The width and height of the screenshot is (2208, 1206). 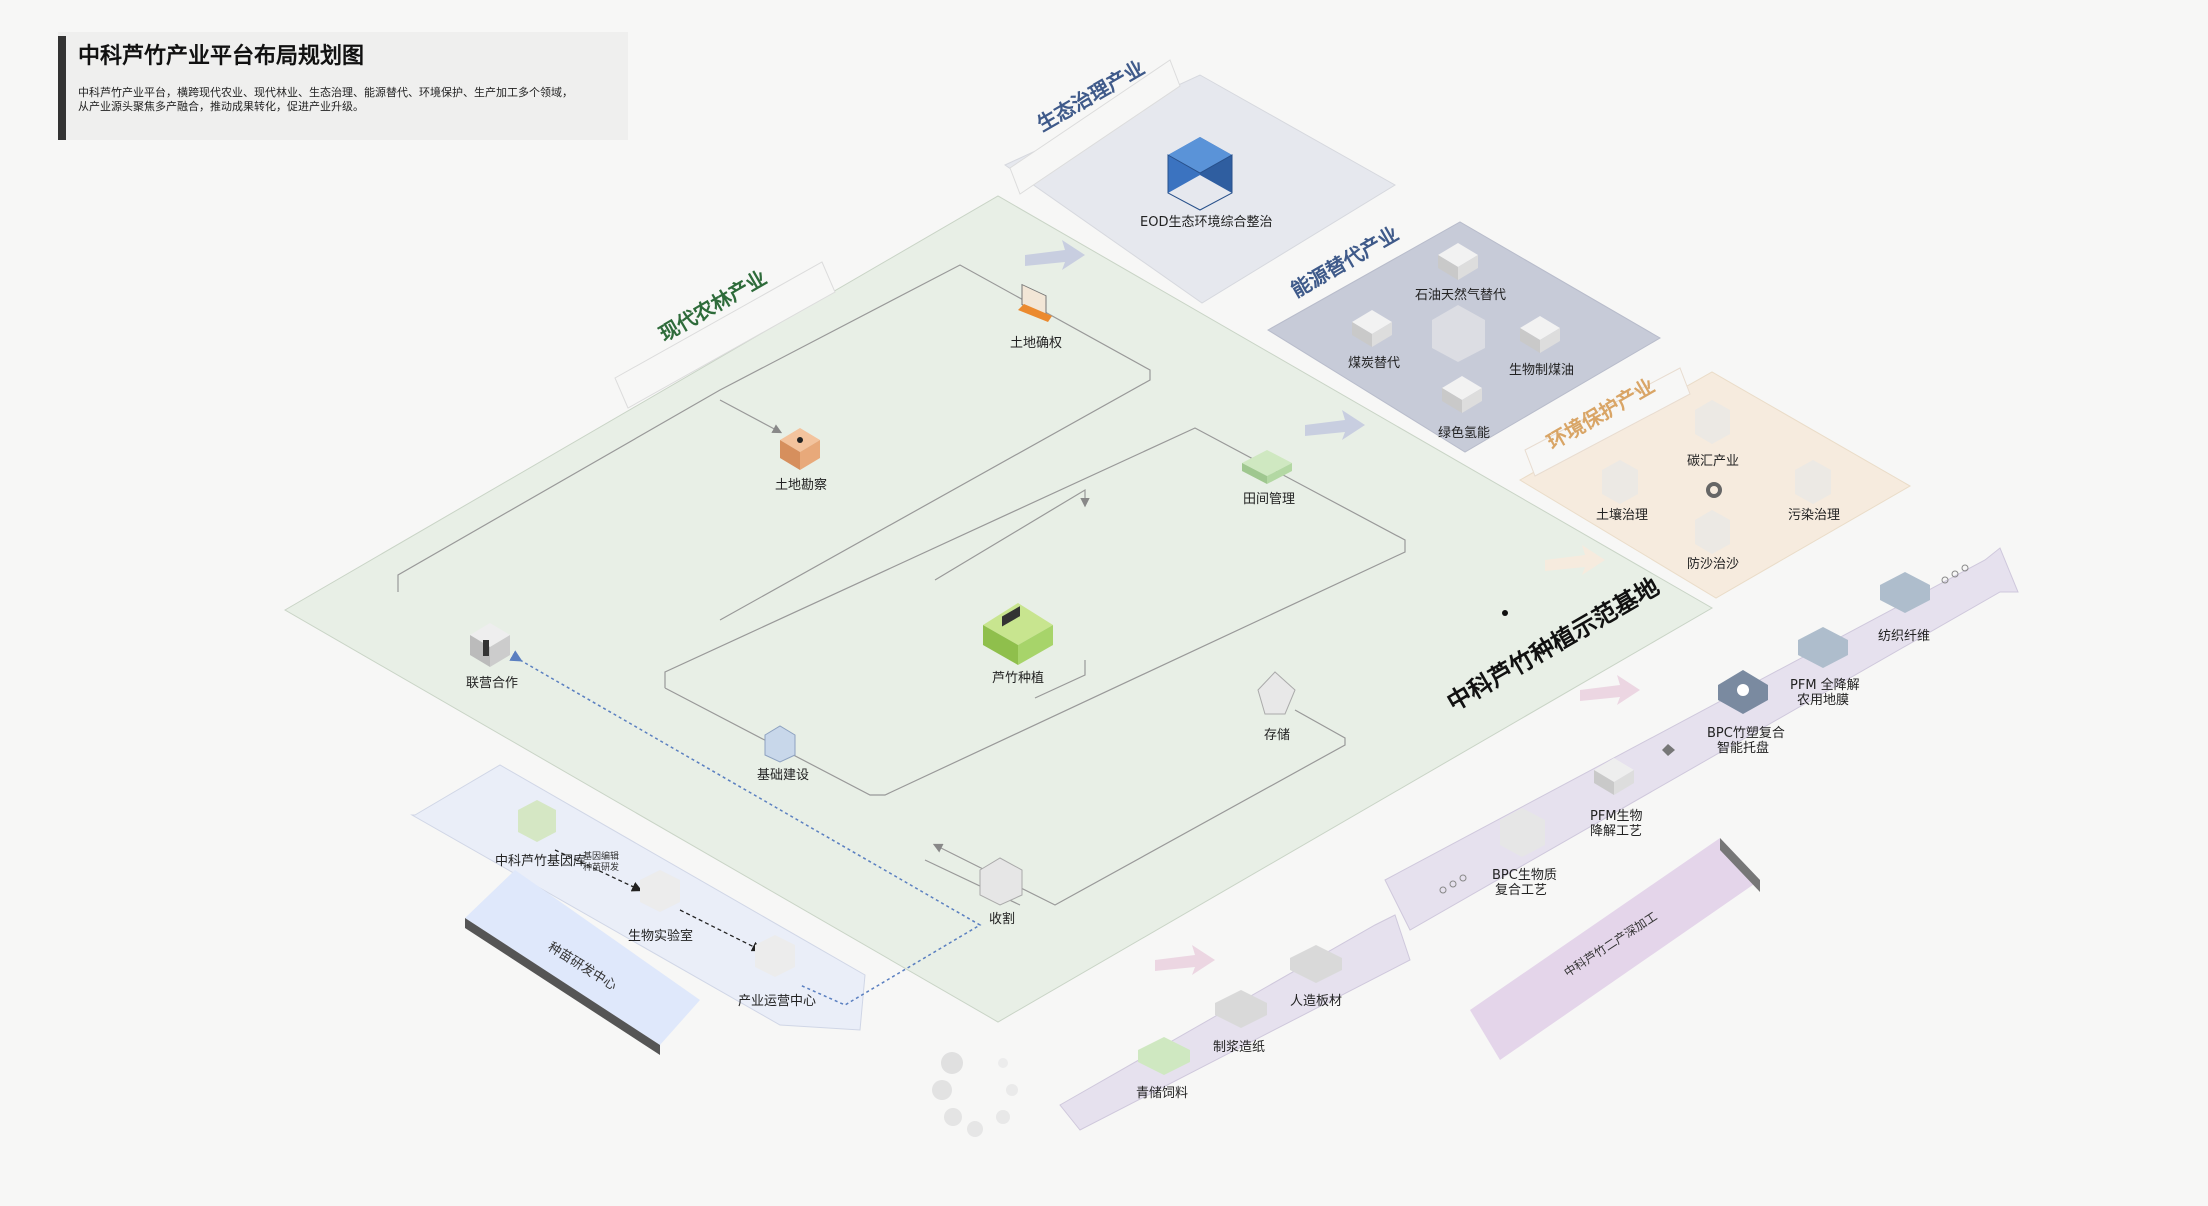 I want to click on processing-icons, so click(x=1534, y=823).